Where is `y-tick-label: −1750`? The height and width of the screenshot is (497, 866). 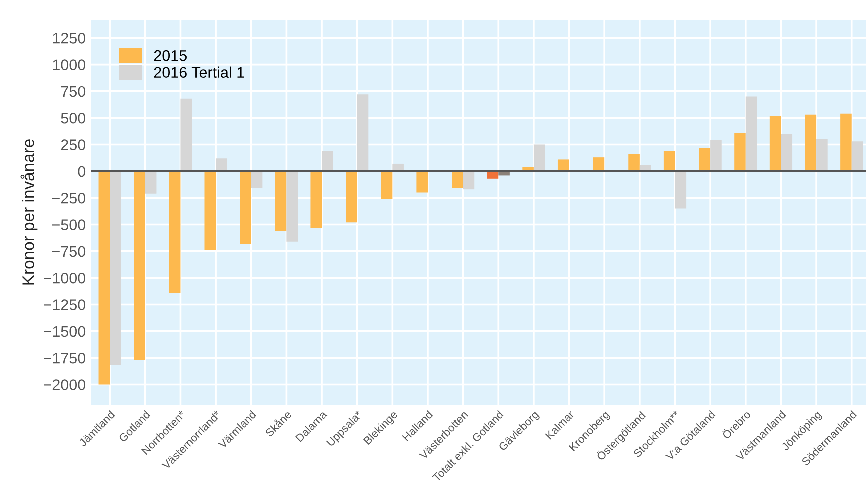
y-tick-label: −1750 is located at coordinates (65, 358).